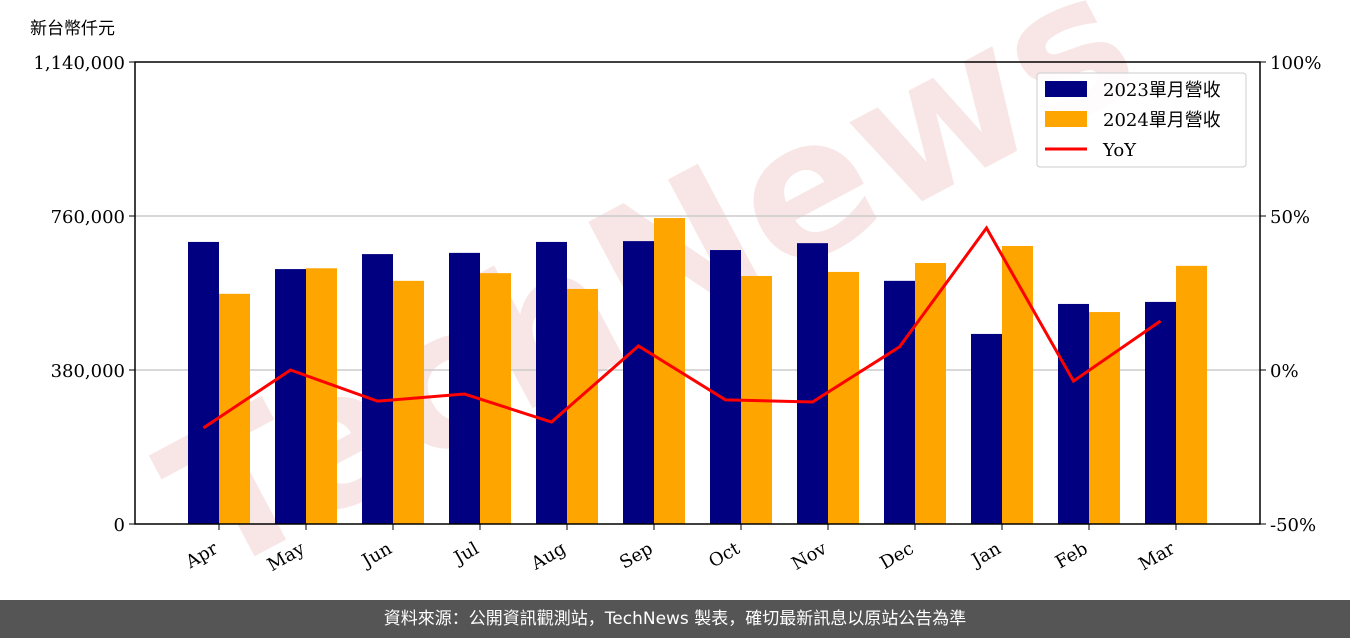 The width and height of the screenshot is (1350, 638). What do you see at coordinates (675, 619) in the screenshot?
I see `footer: 資料來源：公開資訊觀測站，TechNews 製表，確切最新訊息以原站公告為準` at bounding box center [675, 619].